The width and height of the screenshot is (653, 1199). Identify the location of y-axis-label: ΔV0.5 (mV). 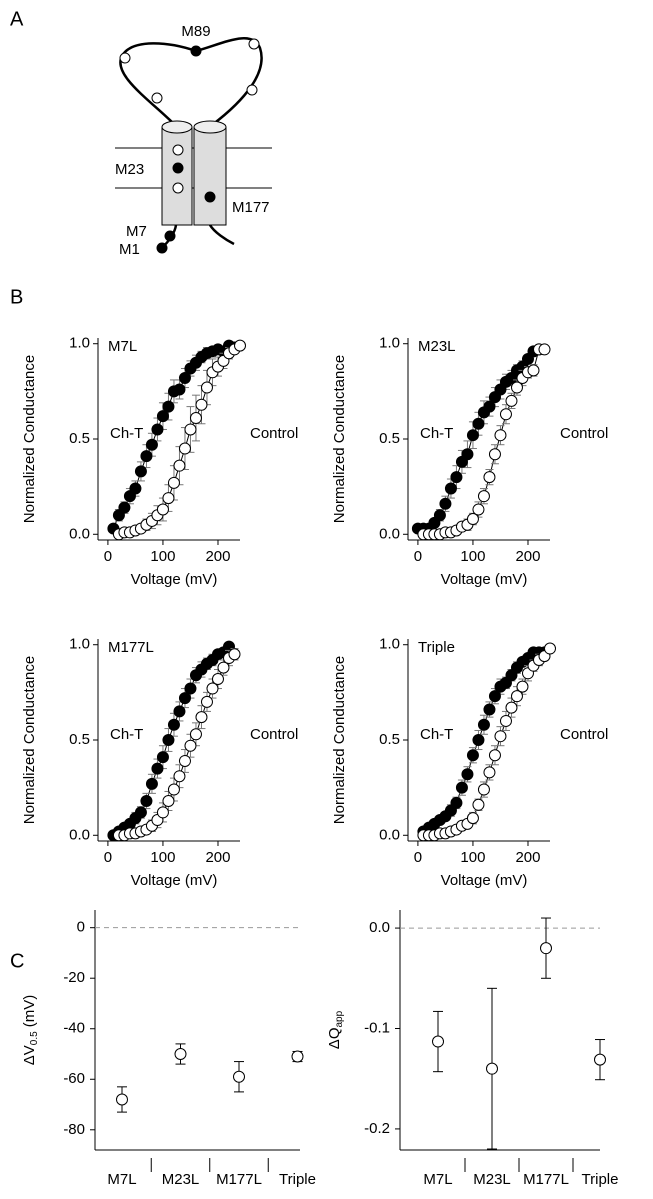
(30, 1030).